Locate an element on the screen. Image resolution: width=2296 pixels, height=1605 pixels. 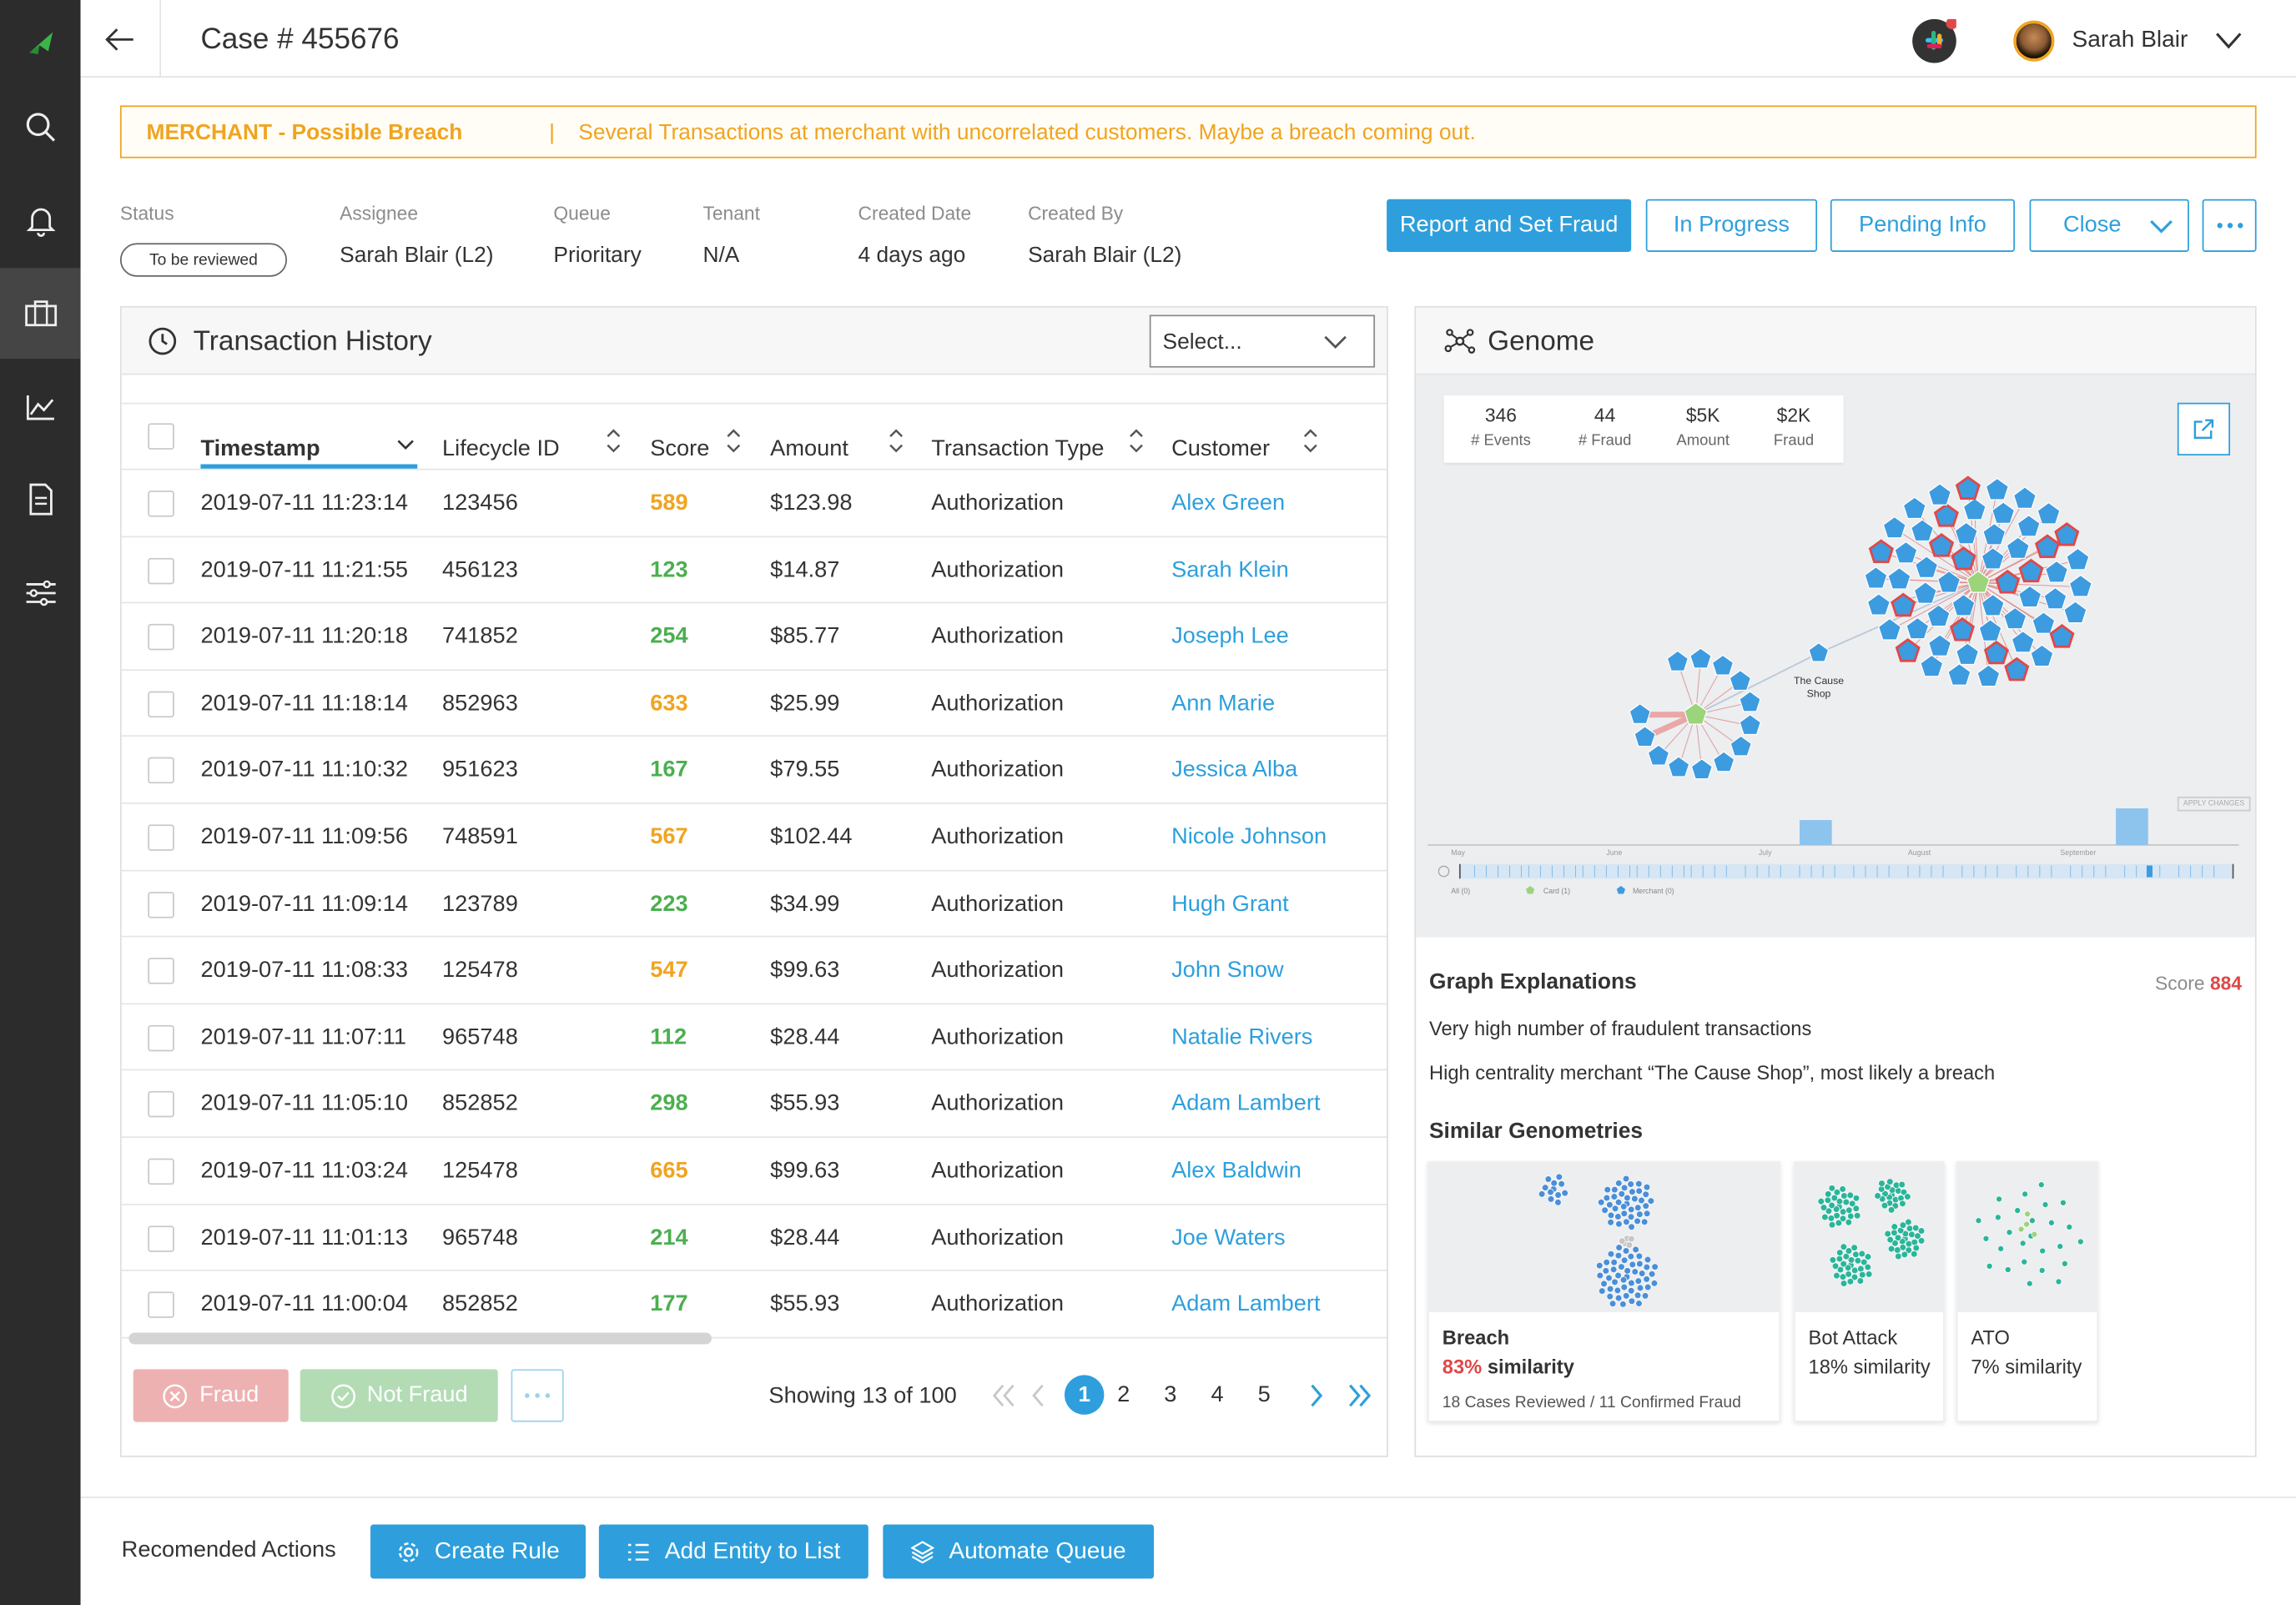
similar-bot-attack-thumbnail is located at coordinates (1869, 1237).